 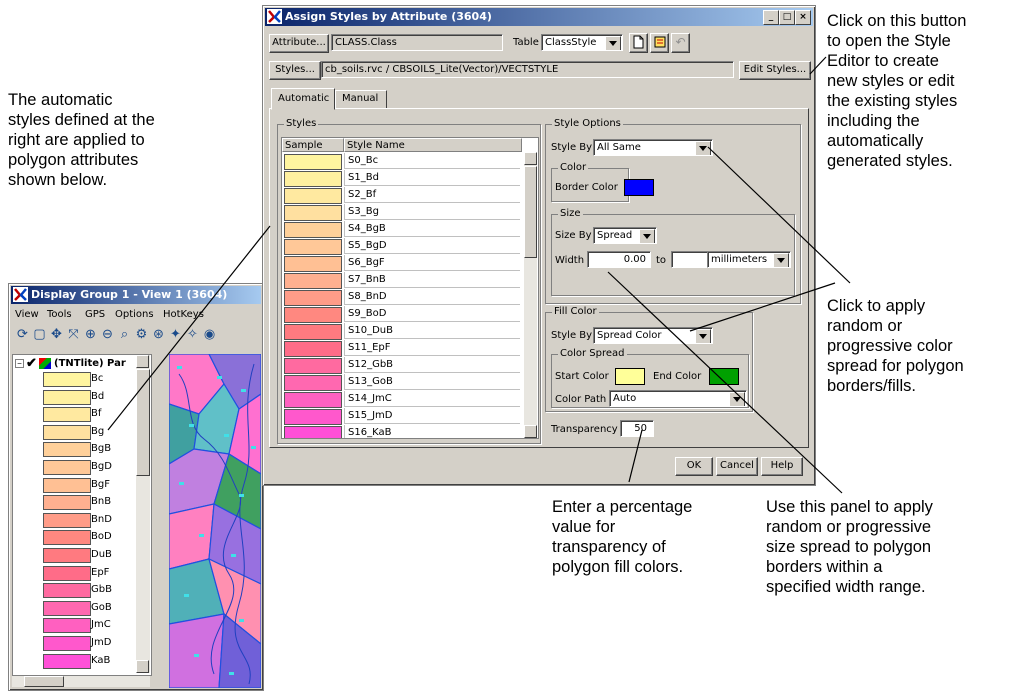 I want to click on menu-hotkeys: HotKeys, so click(x=183, y=314).